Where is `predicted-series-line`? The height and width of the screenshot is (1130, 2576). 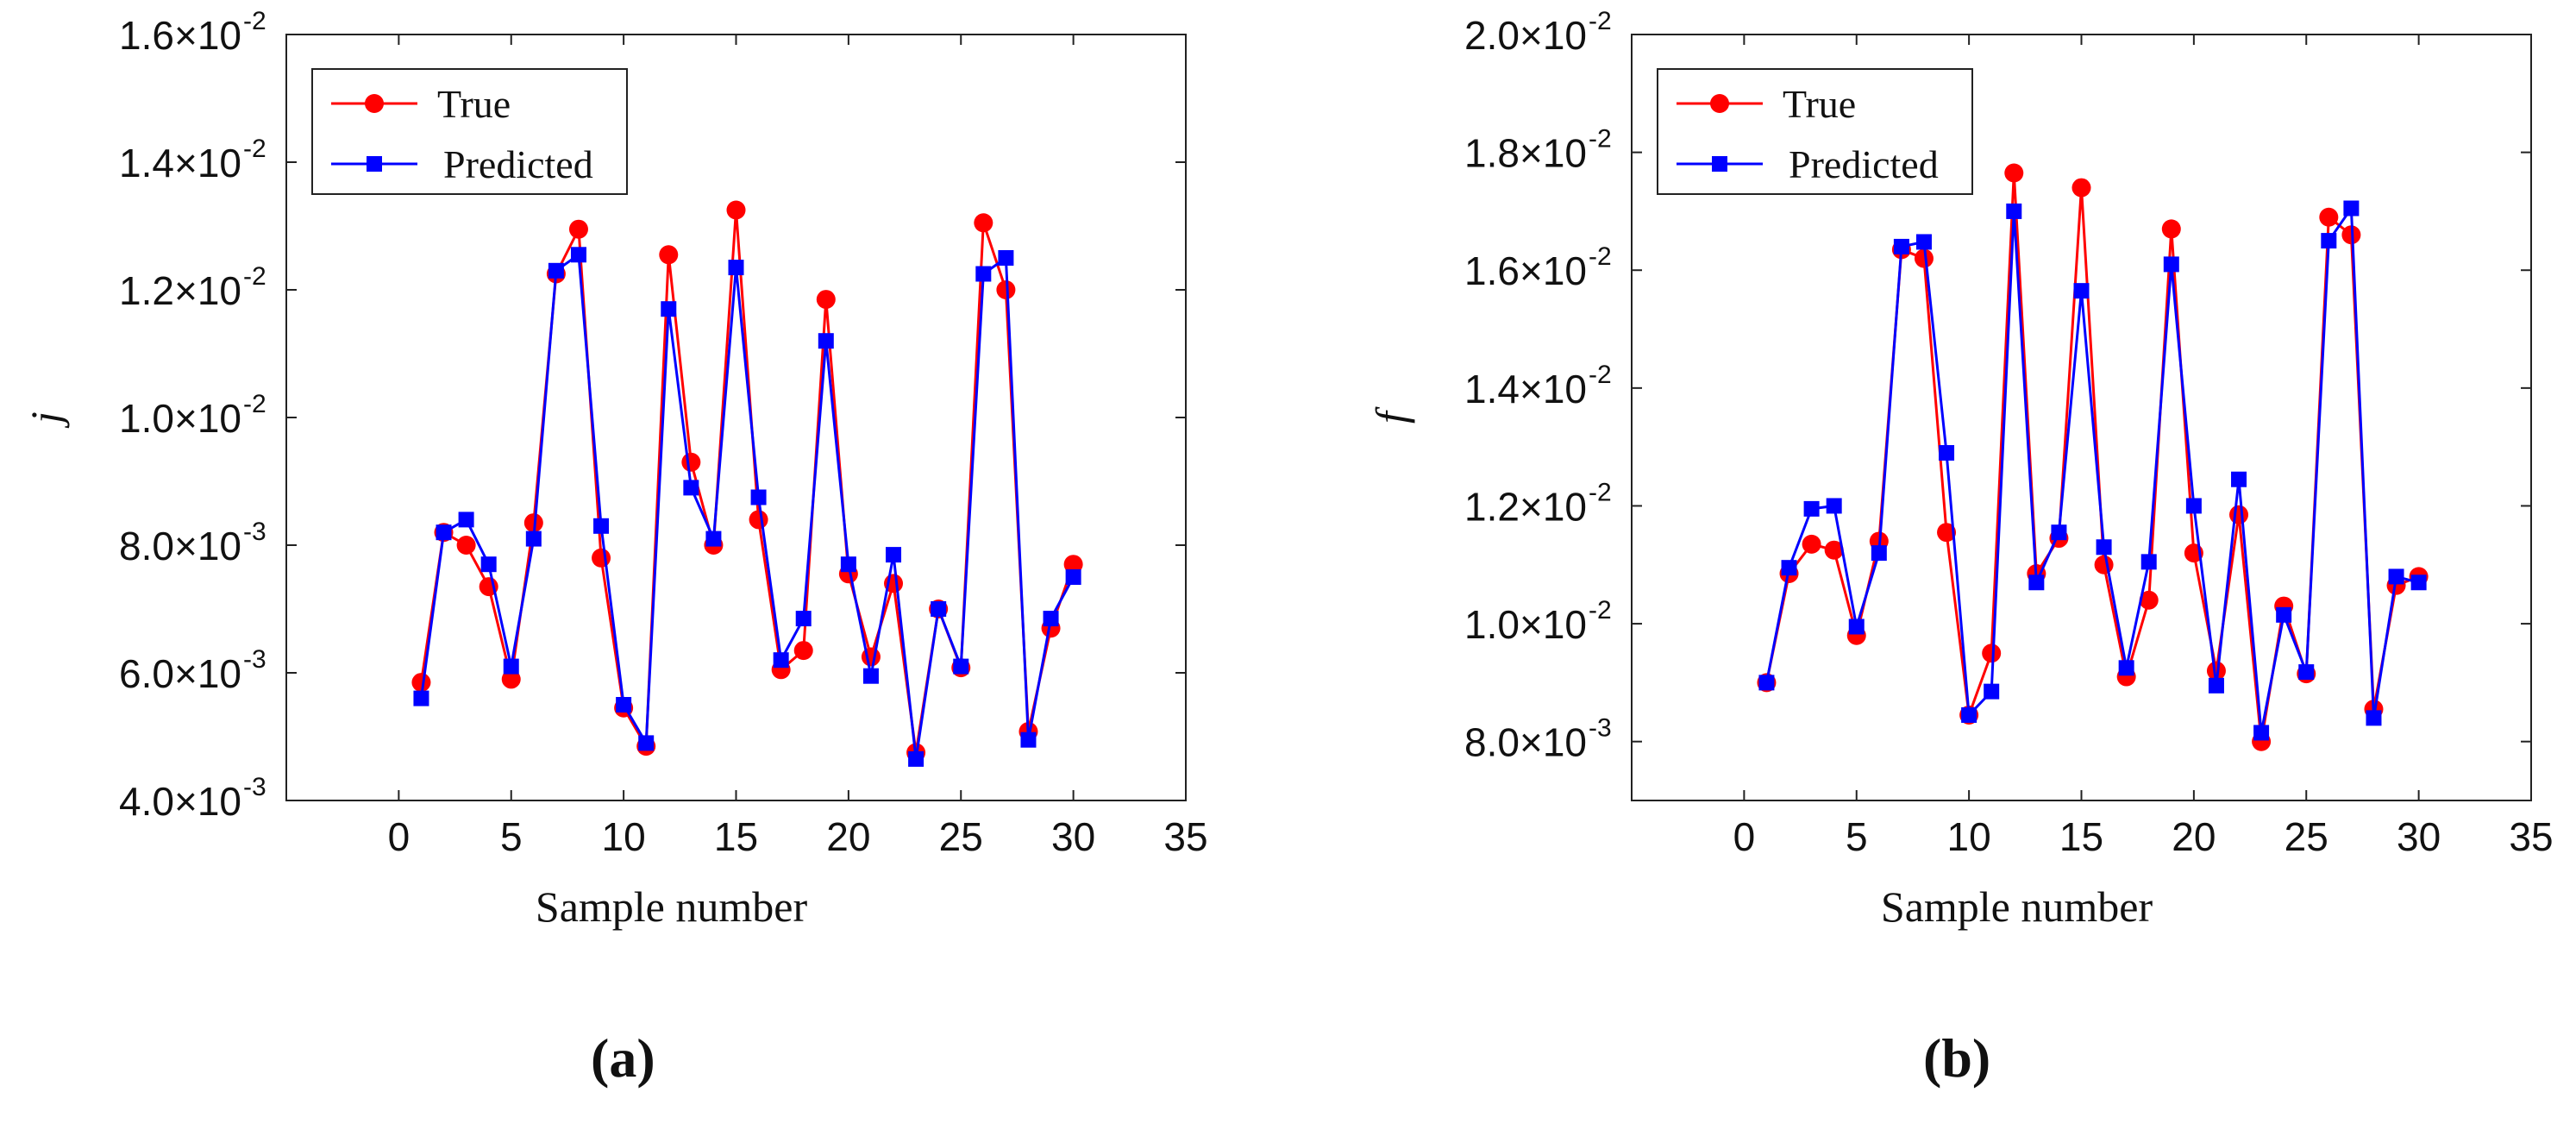 predicted-series-line is located at coordinates (2092, 468).